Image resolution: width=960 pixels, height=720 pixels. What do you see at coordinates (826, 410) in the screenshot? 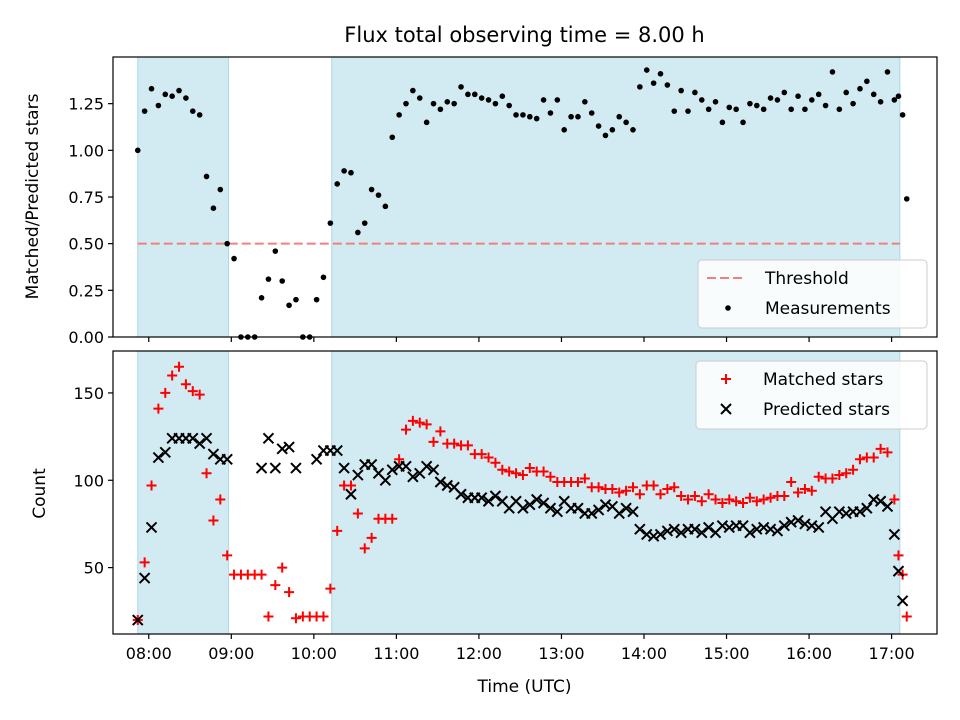
I see `legend-label: Predicted stars` at bounding box center [826, 410].